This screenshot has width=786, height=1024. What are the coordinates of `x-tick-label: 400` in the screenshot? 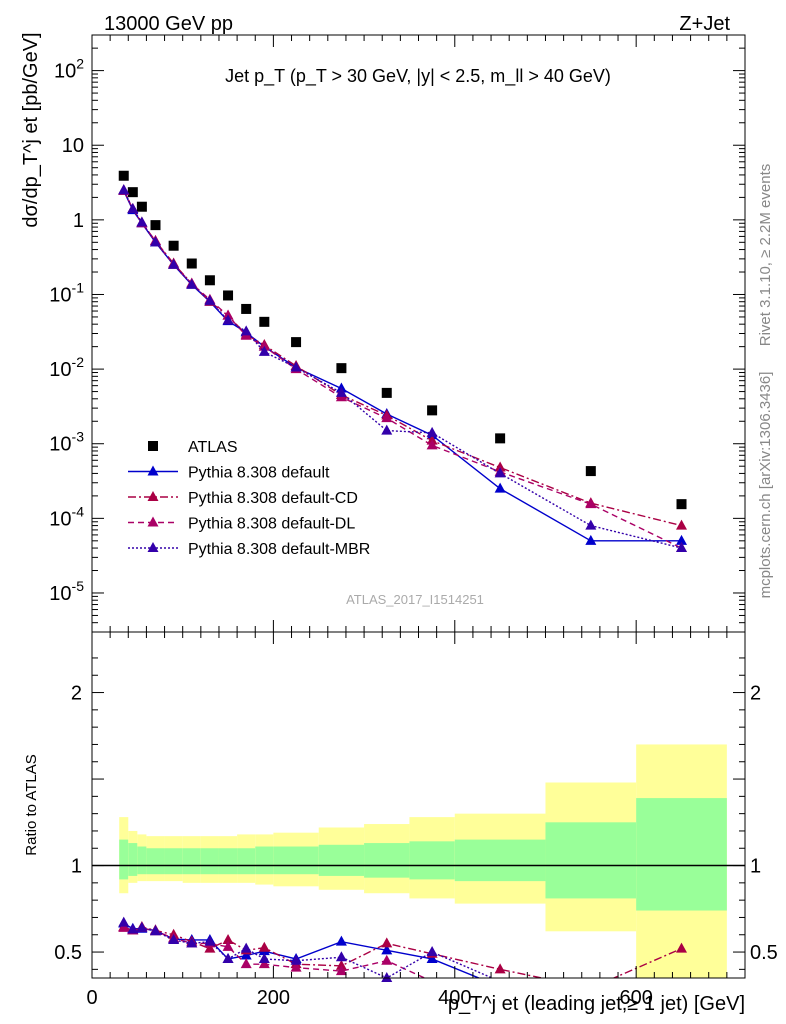 It's located at (454, 998).